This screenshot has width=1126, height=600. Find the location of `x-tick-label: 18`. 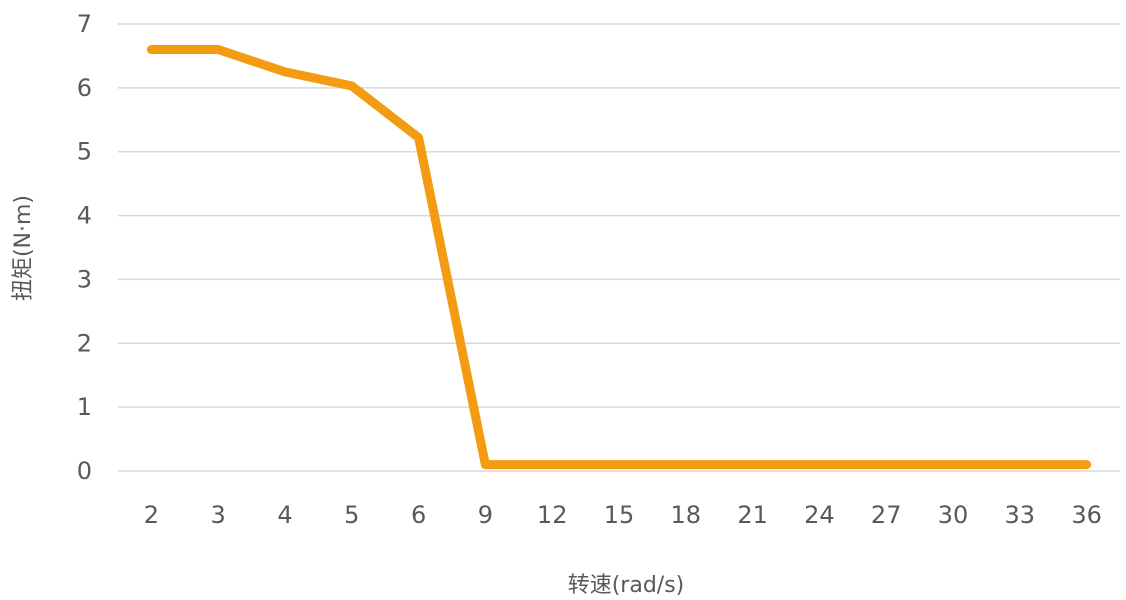

x-tick-label: 18 is located at coordinates (686, 515).